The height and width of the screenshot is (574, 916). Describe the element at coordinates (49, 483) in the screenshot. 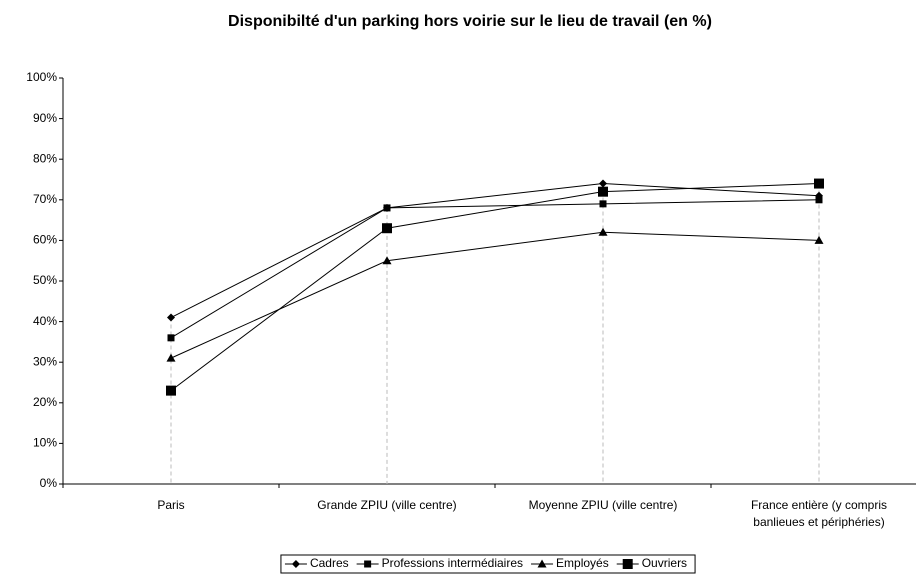

I see `y-tick-label: 0%` at that location.